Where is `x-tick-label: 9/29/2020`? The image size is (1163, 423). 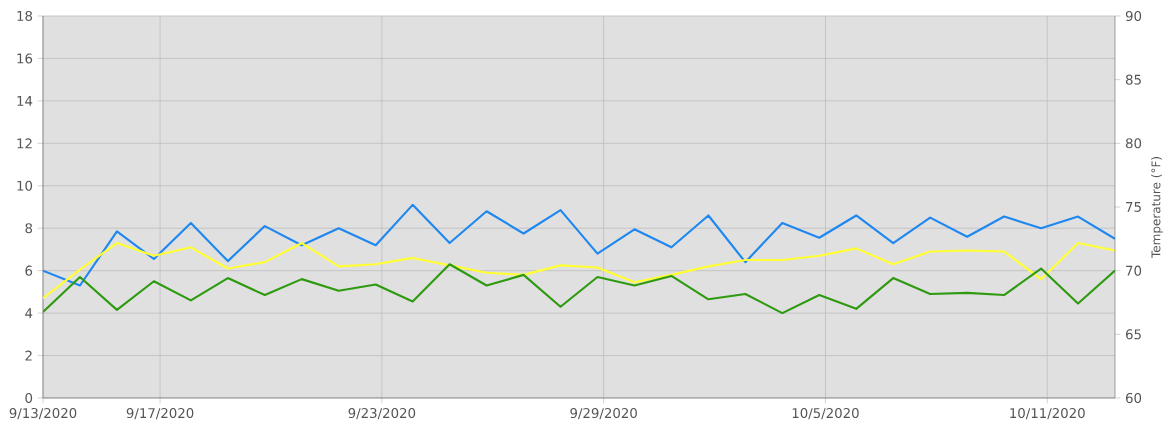
x-tick-label: 9/29/2020 is located at coordinates (603, 414).